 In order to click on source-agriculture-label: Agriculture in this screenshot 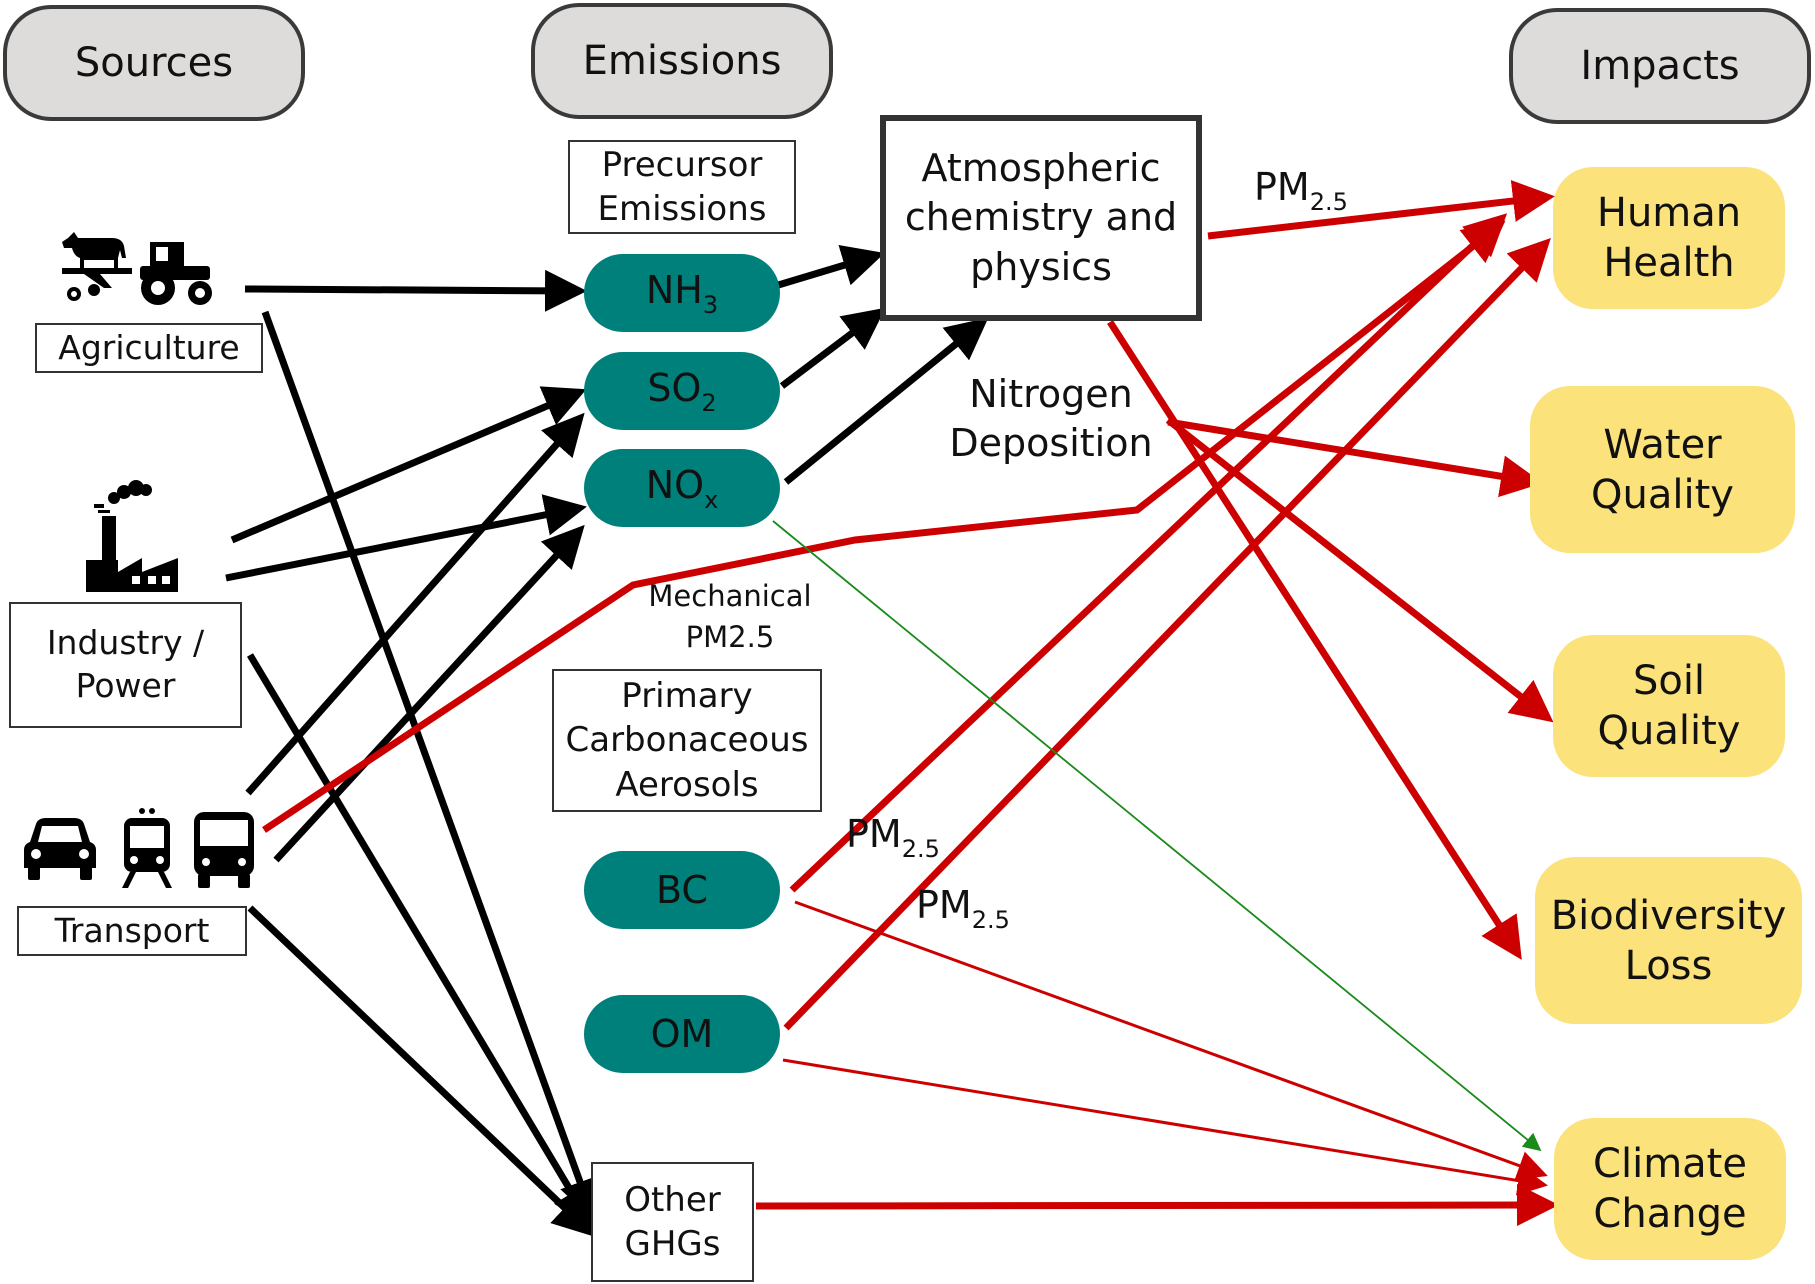, I will do `click(149, 347)`.